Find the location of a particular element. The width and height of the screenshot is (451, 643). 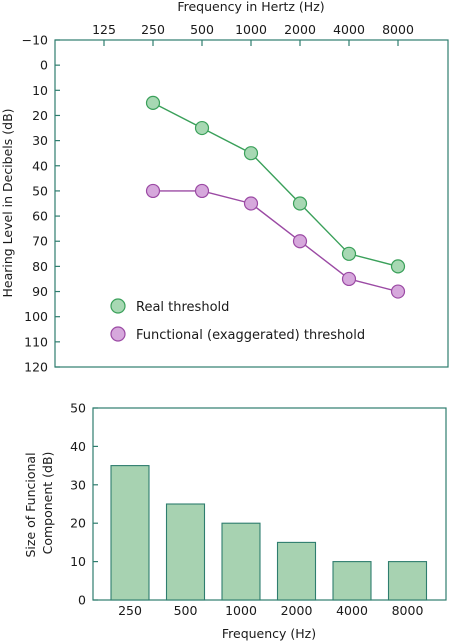

audiogram-y-tick-label: 80 is located at coordinates (40, 266).